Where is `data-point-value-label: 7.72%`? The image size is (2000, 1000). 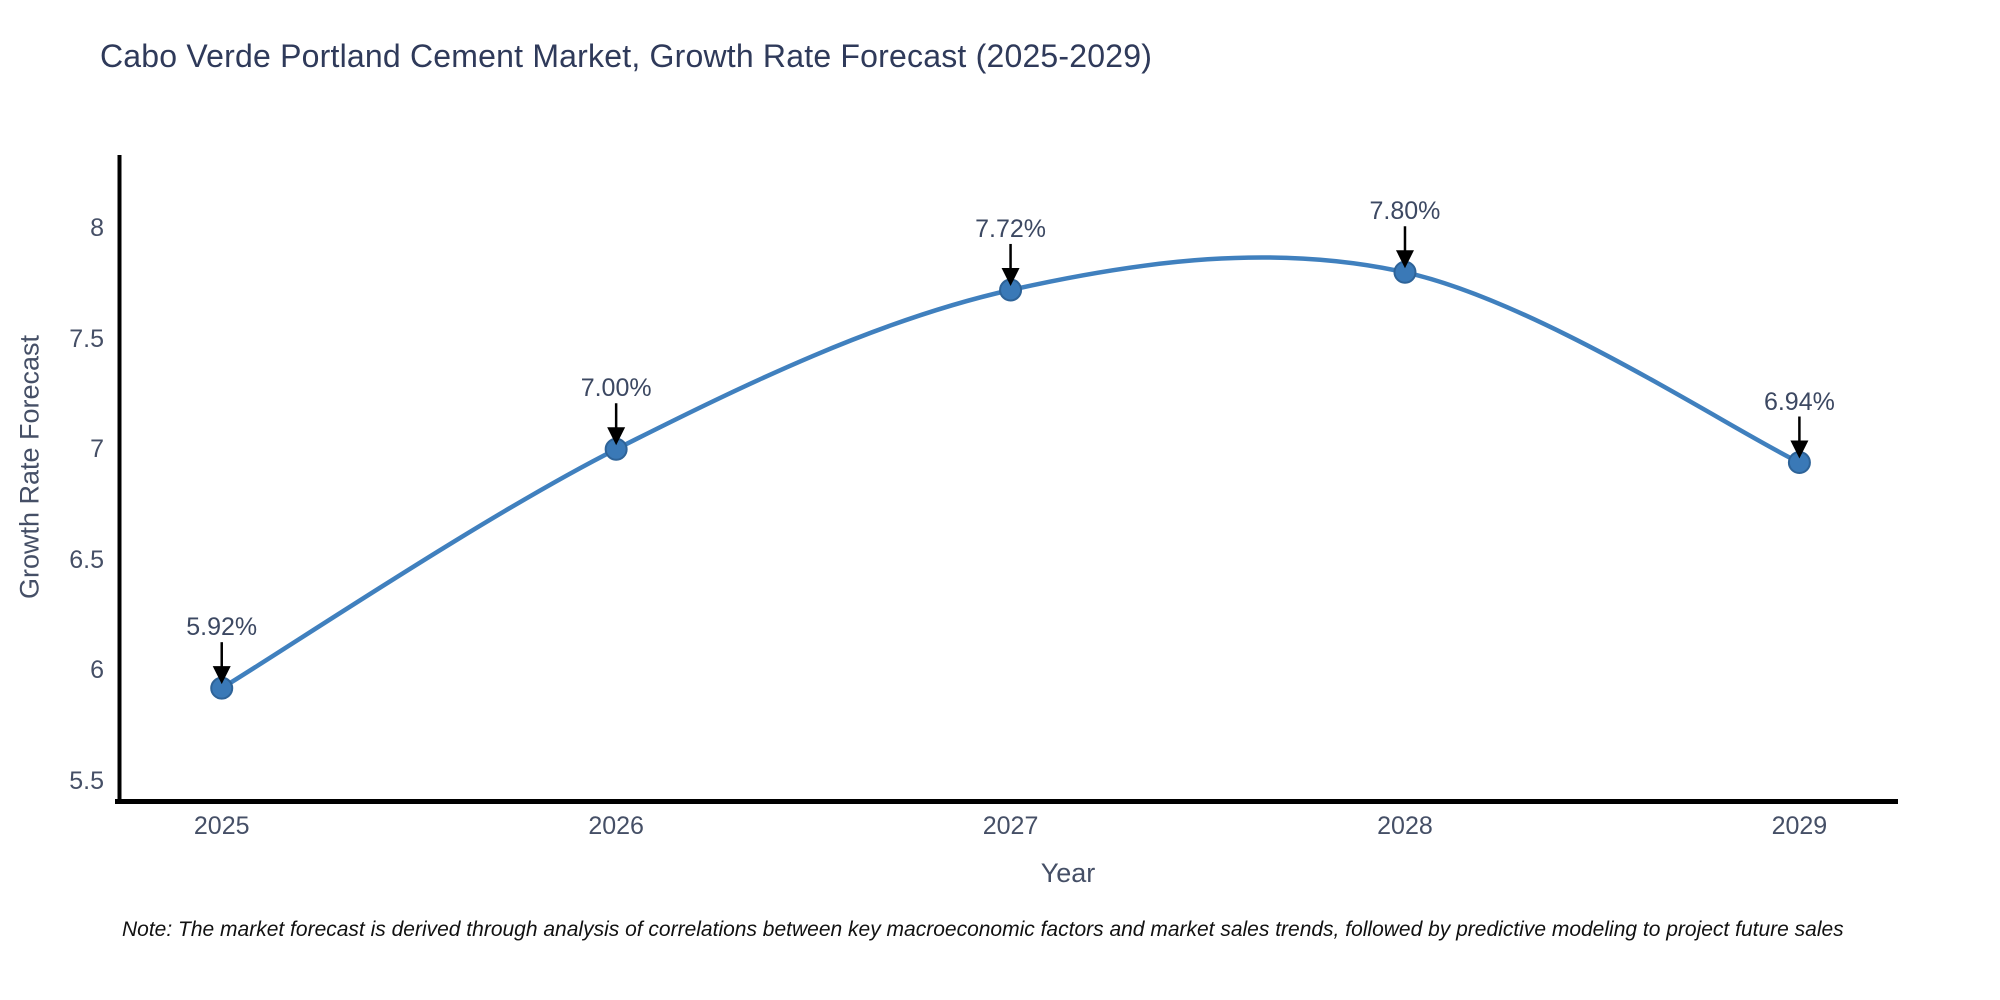 data-point-value-label: 7.72% is located at coordinates (1011, 228).